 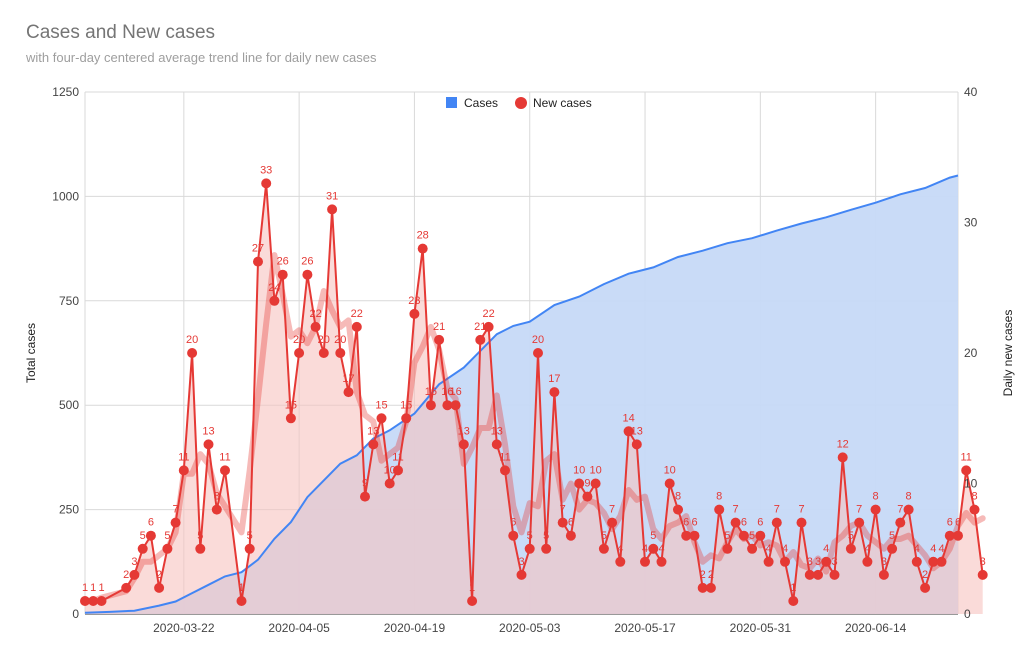 What do you see at coordinates (538, 340) in the screenshot?
I see `new-cases-data-label: 20` at bounding box center [538, 340].